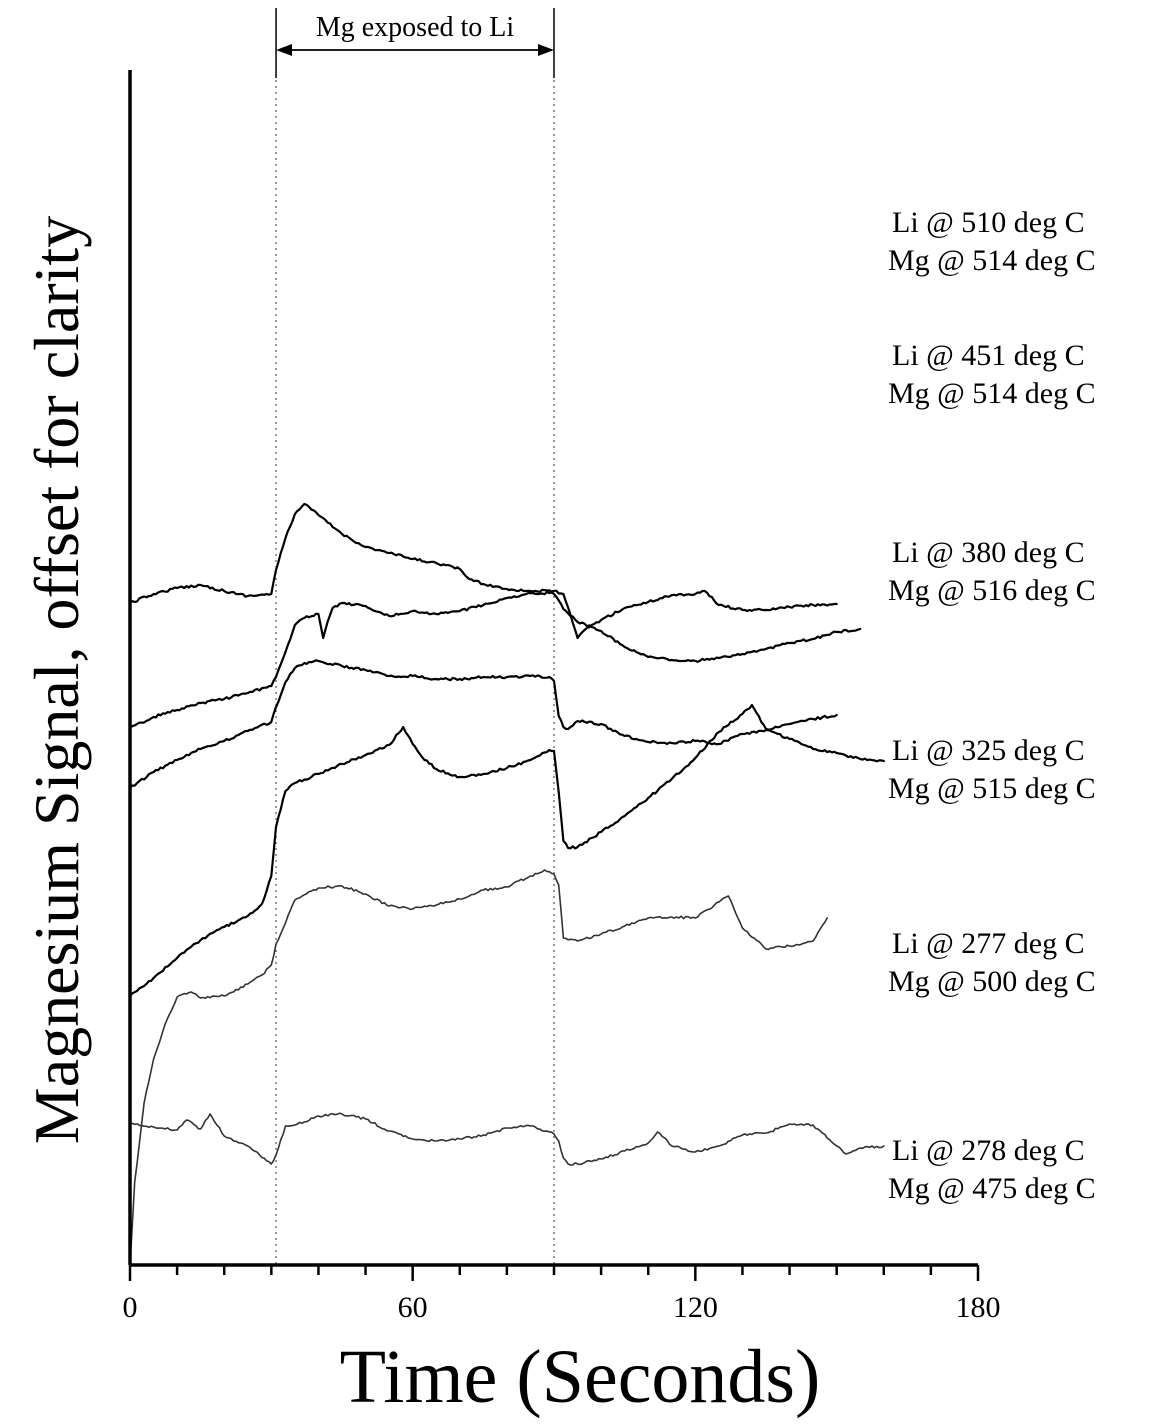 The height and width of the screenshot is (1427, 1158). Describe the element at coordinates (988, 355) in the screenshot. I see `series-label-2-line-1: Li @ 451 deg C` at that location.